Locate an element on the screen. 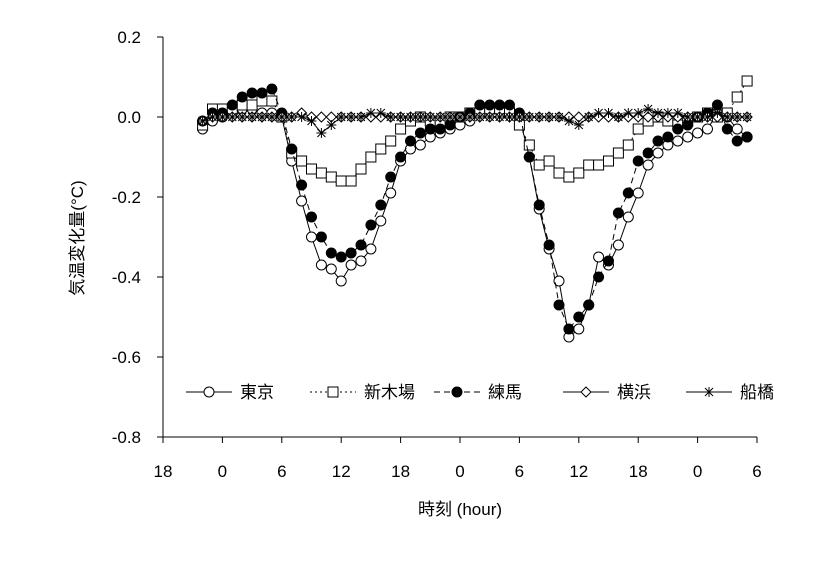  x-tick-label: 12 is located at coordinates (578, 471).